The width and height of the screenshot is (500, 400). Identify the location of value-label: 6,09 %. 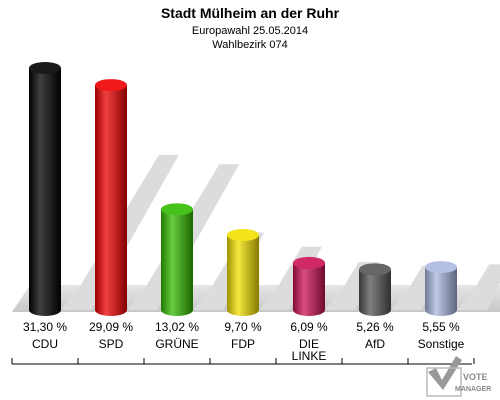
(309, 327).